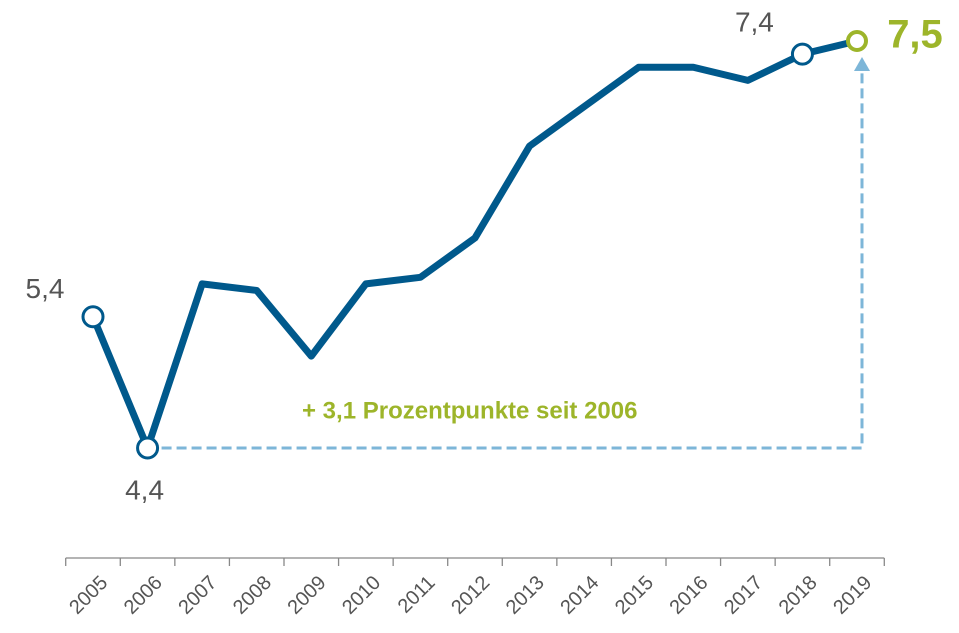 Image resolution: width=959 pixels, height=633 pixels. I want to click on x-tick-label: 2007, so click(197, 595).